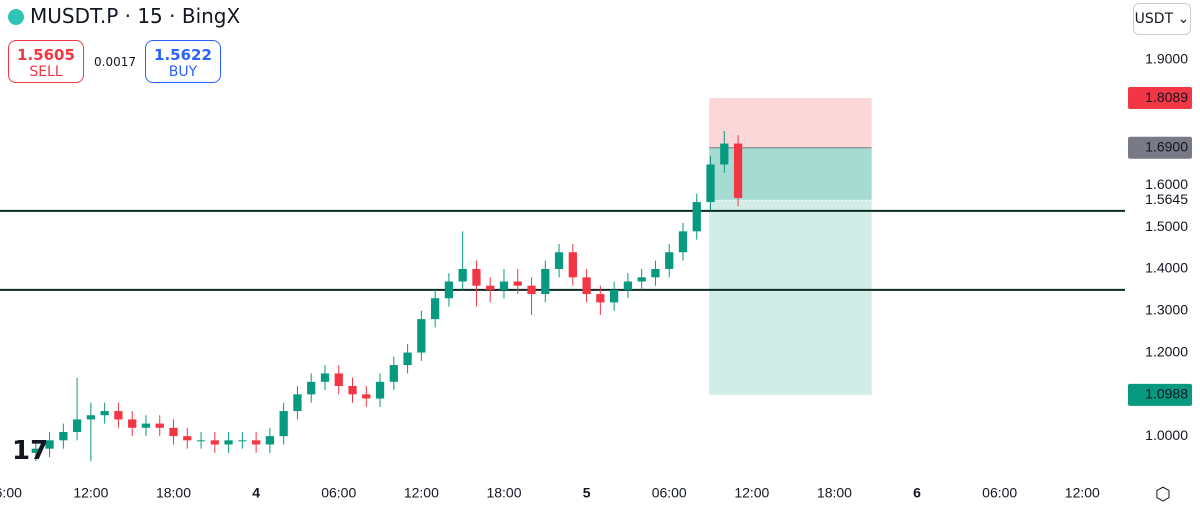 Image resolution: width=1200 pixels, height=510 pixels. I want to click on y-tick-label: 1.3000, so click(1166, 309).